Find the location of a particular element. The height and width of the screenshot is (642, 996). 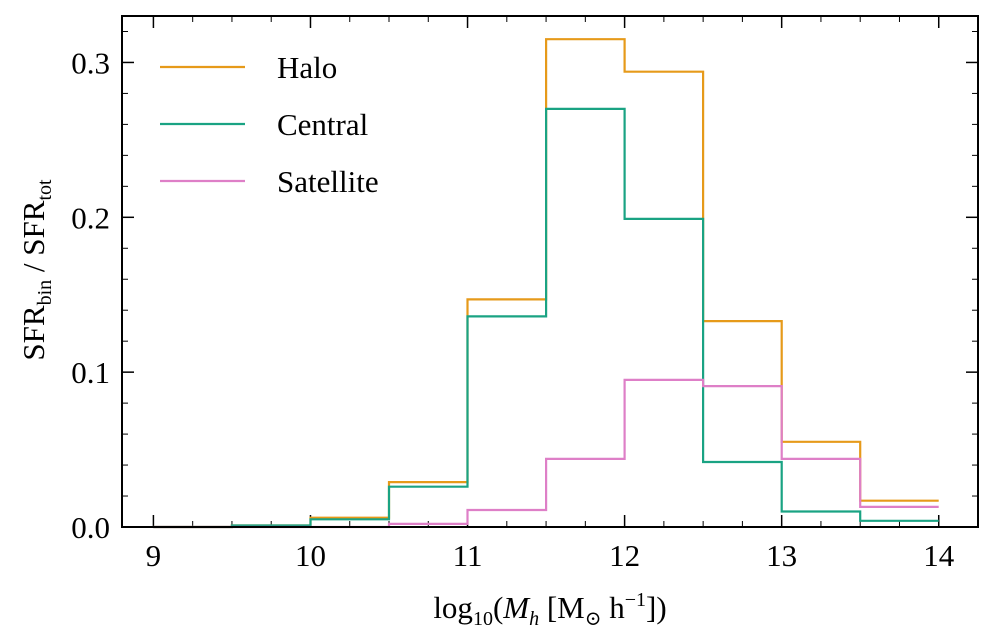

y-tick-label: 0.2 is located at coordinates (90, 217).